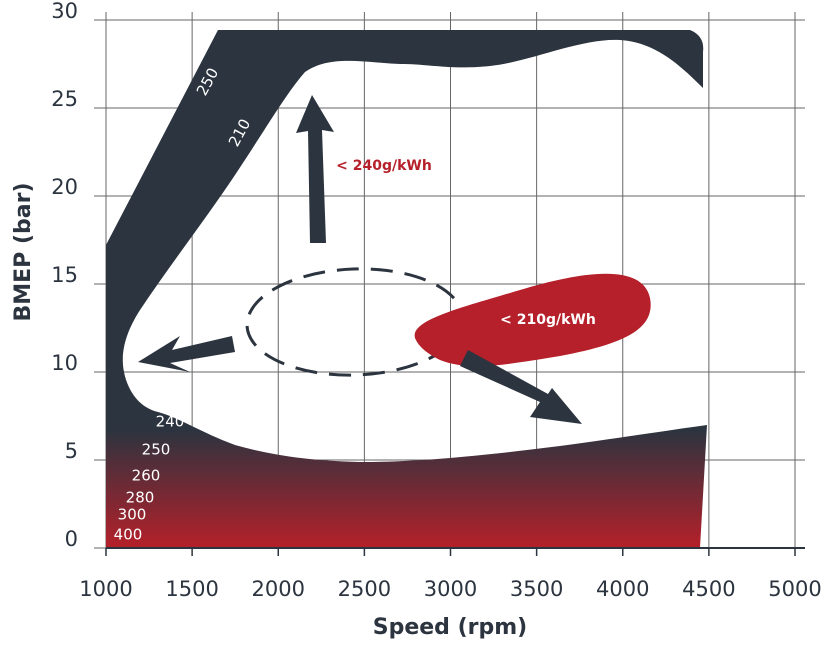 The image size is (825, 651). I want to click on y-tick-label: 5, so click(71, 451).